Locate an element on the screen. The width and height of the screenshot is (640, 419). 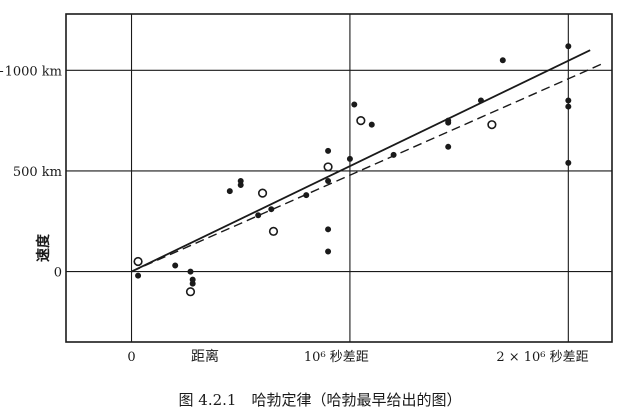
y-tick-label-0: 0 is located at coordinates (58, 273).